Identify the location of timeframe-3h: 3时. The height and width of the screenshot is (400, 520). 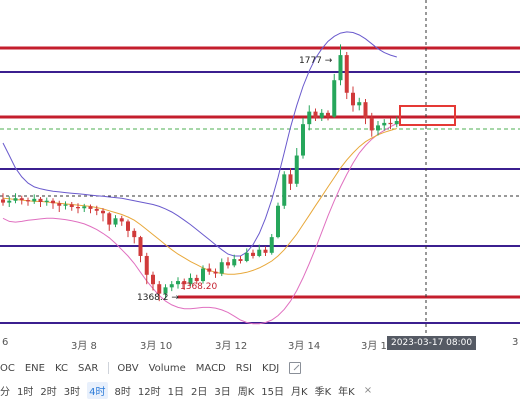
(72, 392).